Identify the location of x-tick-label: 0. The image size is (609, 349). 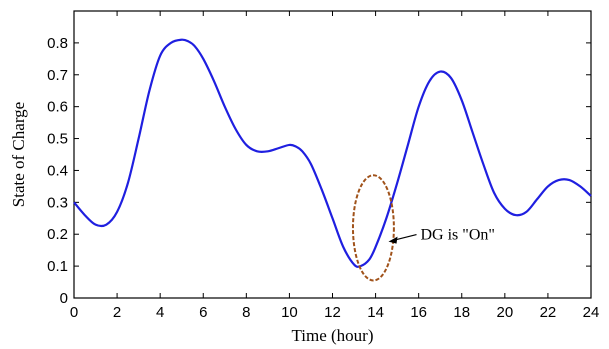
(74, 312).